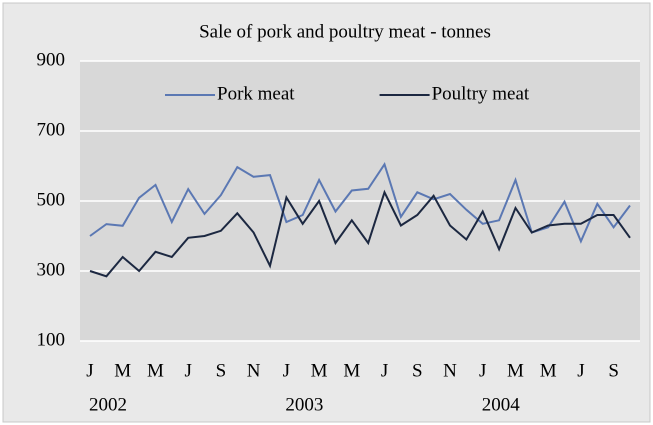 This screenshot has height=425, width=653. I want to click on legend-label: Pork meat, so click(256, 93).